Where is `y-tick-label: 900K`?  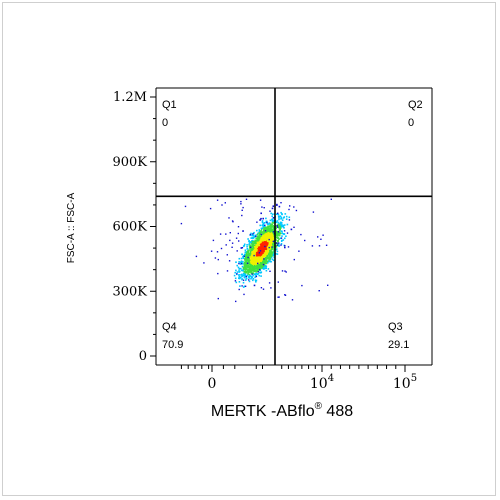
y-tick-label: 900K is located at coordinates (129, 162).